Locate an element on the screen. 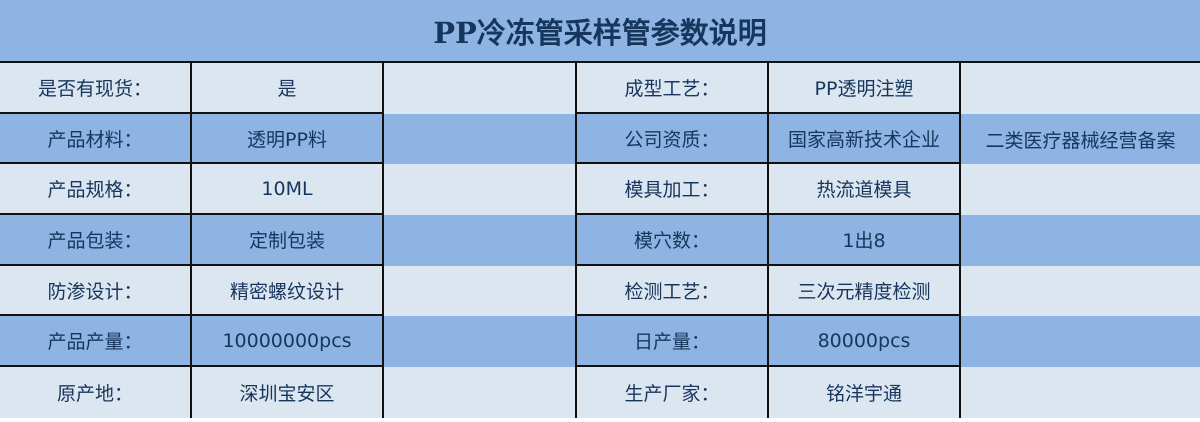 This screenshot has height=422, width=1200. row-label-label2: 检测工艺： is located at coordinates (673, 291).